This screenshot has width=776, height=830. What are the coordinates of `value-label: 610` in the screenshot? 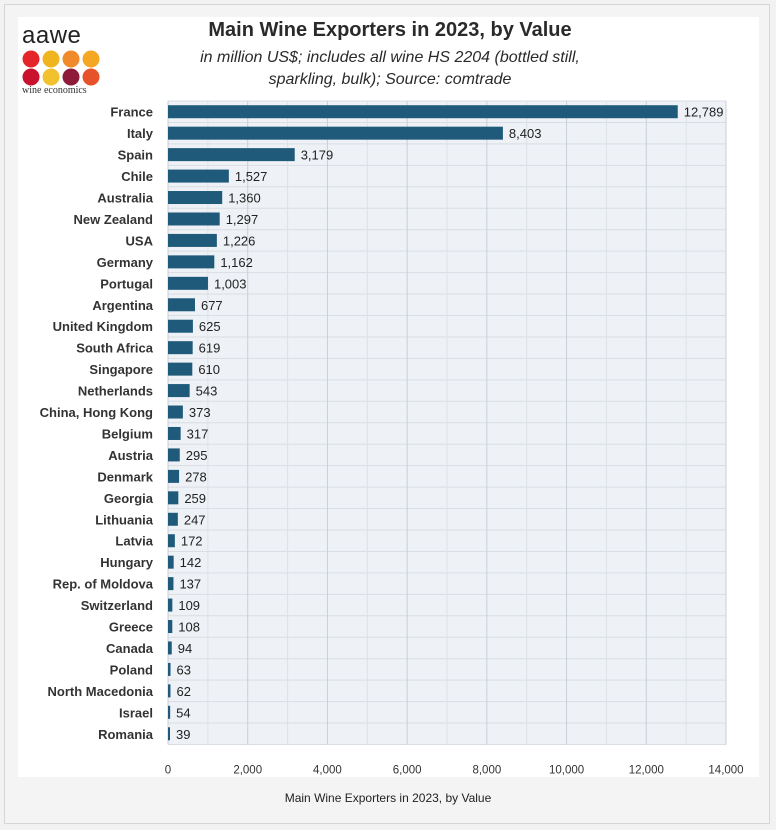 It's located at (209, 369).